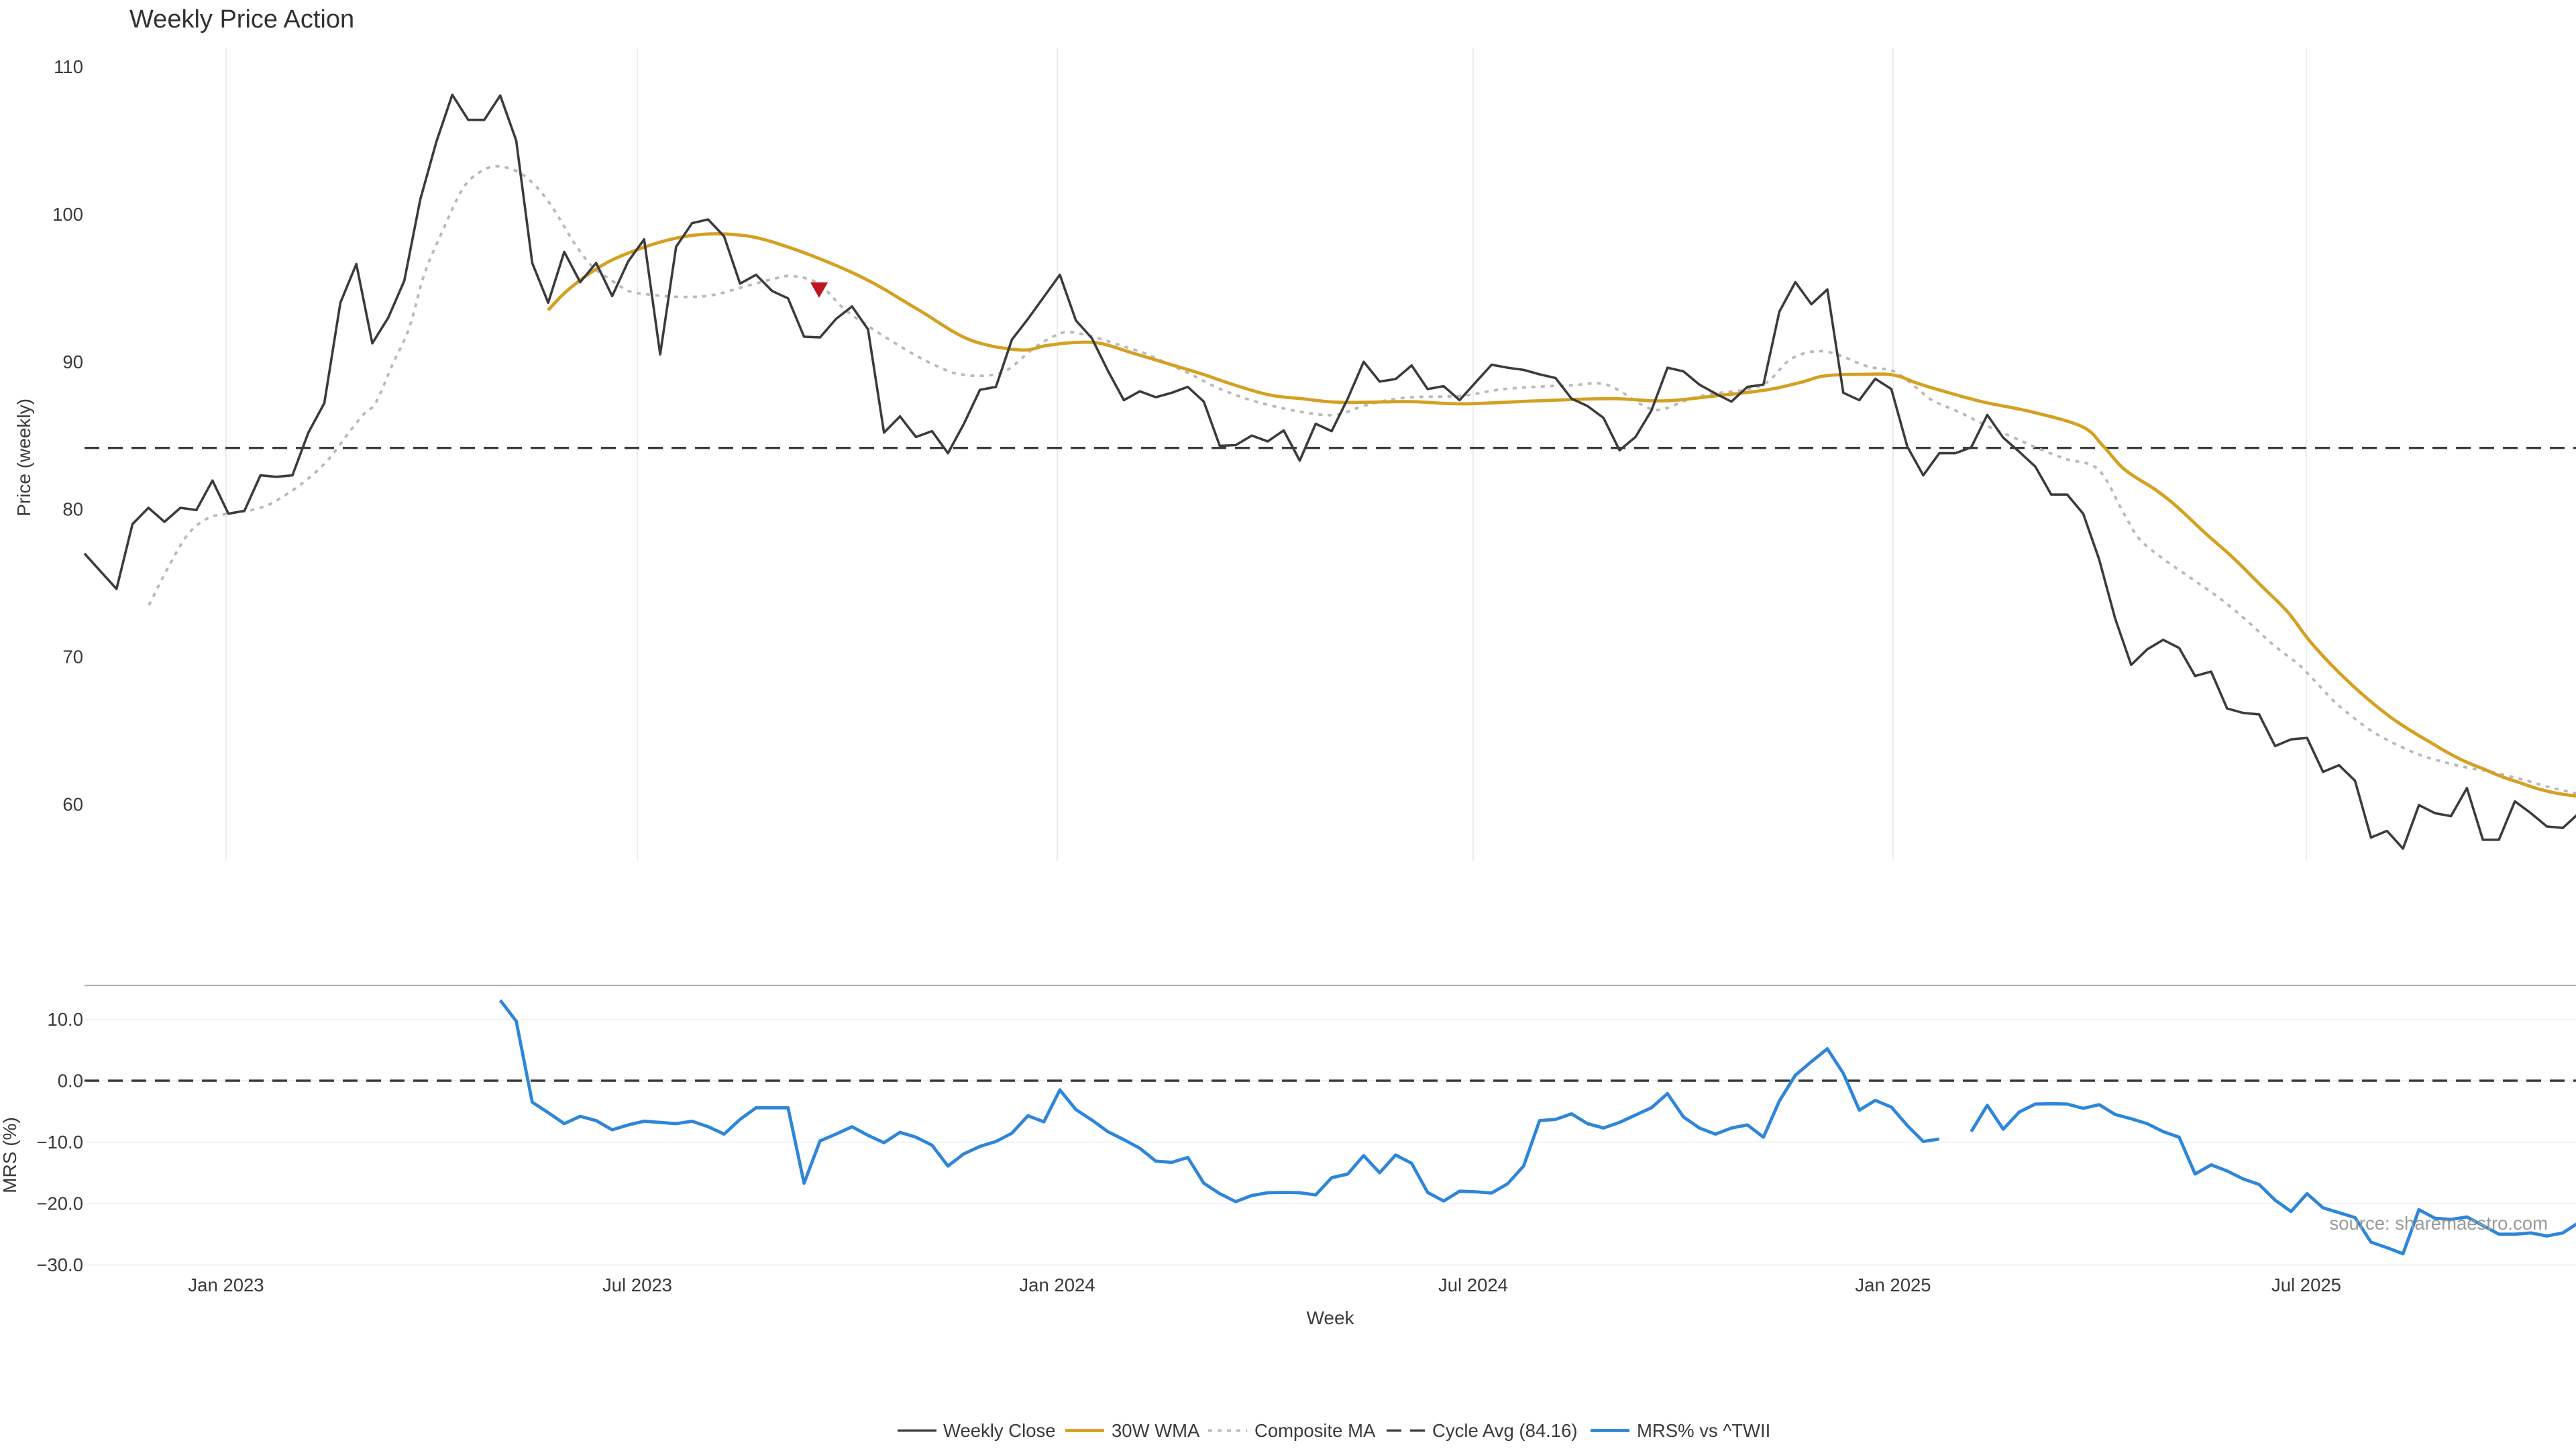  Describe the element at coordinates (67, 214) in the screenshot. I see `svg-text: 100` at that location.